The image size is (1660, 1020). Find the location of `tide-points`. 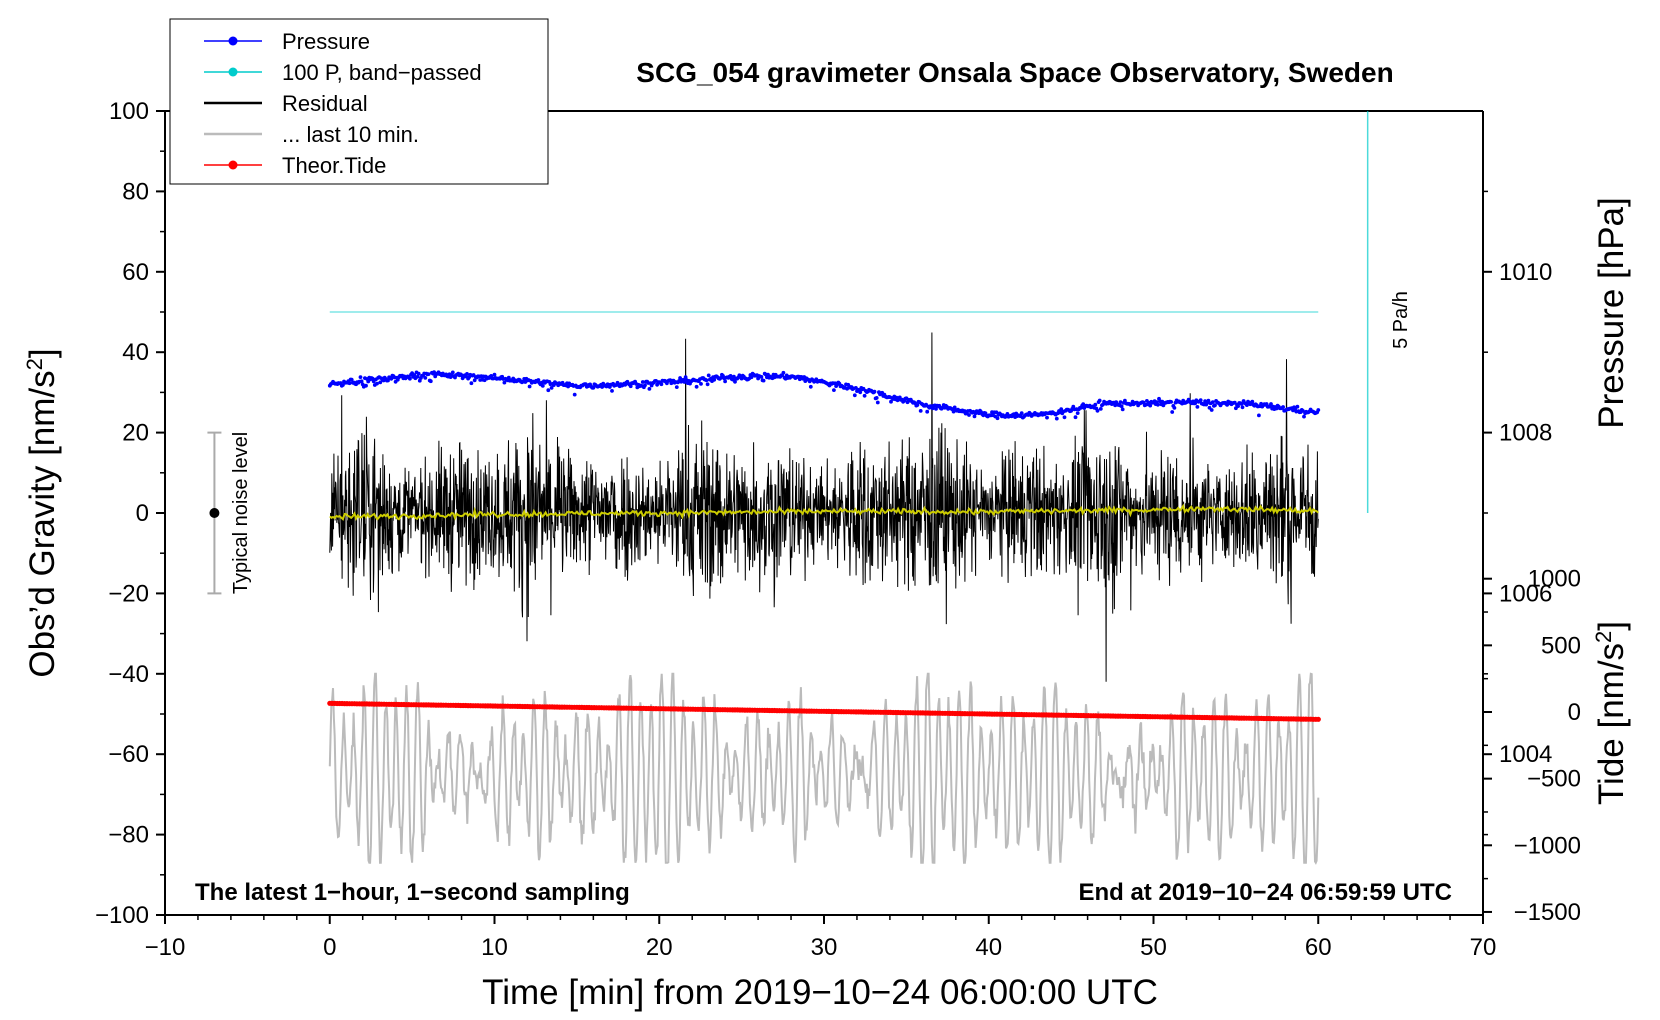

tide-points is located at coordinates (824, 711).